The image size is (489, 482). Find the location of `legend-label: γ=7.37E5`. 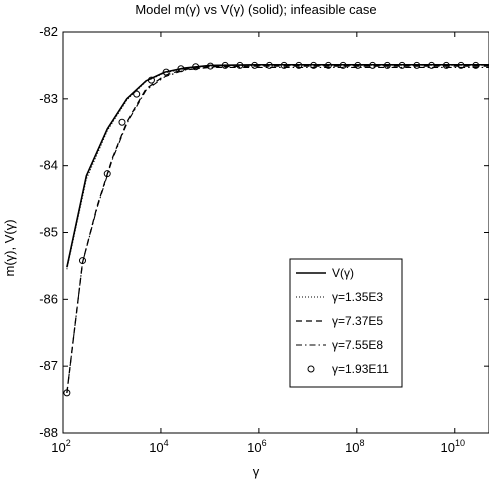

legend-label: γ=7.37E5 is located at coordinates (357, 321).